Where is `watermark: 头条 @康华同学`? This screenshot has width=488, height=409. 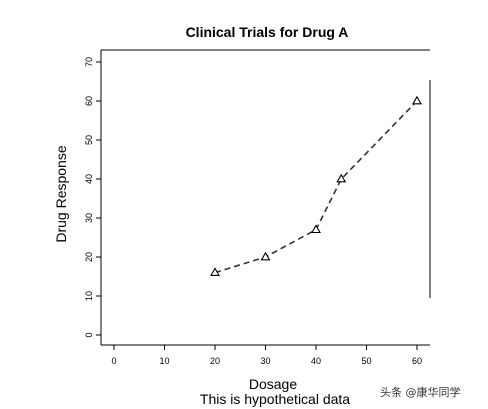
watermark: 头条 @康华同学 is located at coordinates (416, 392).